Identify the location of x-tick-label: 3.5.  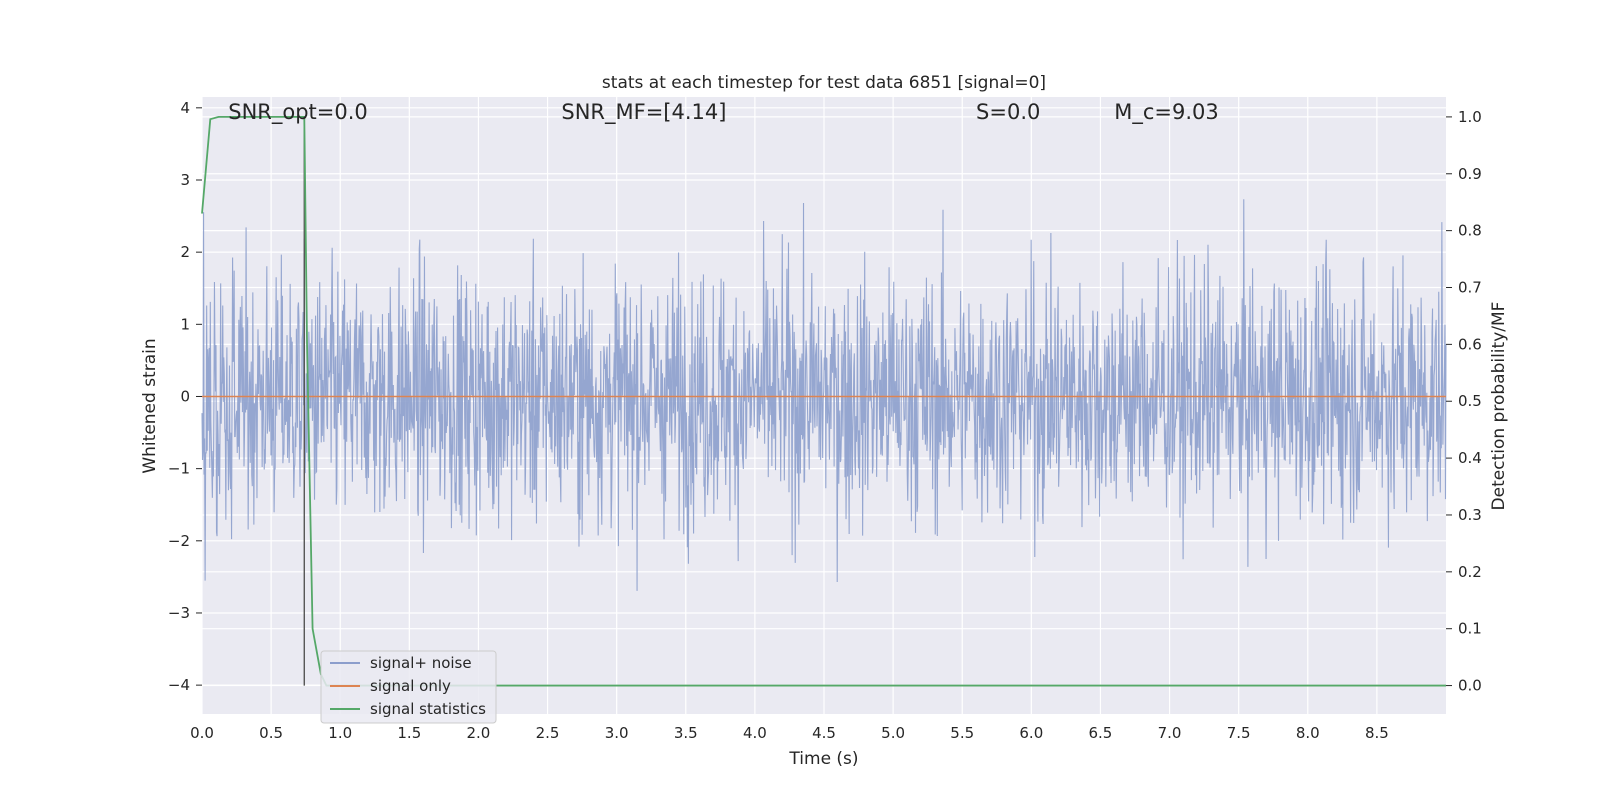
(686, 733).